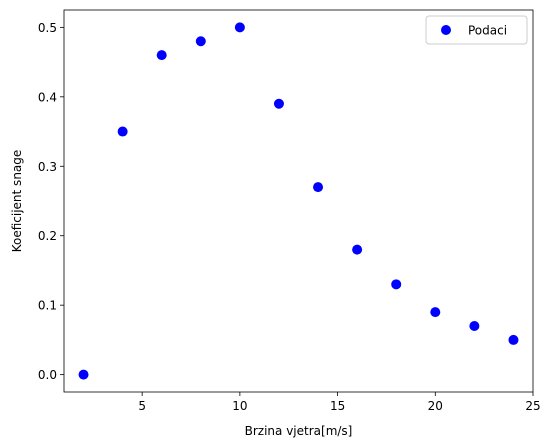  I want to click on y-tick-label: 0.0, so click(47, 375).